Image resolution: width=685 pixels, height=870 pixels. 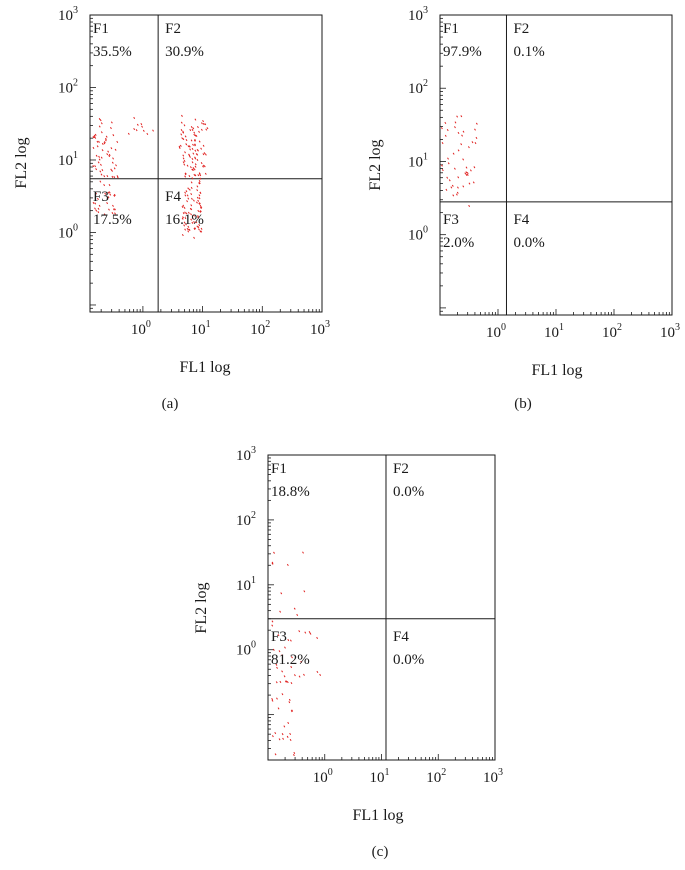 I want to click on quadrant-name: F4, so click(x=521, y=220).